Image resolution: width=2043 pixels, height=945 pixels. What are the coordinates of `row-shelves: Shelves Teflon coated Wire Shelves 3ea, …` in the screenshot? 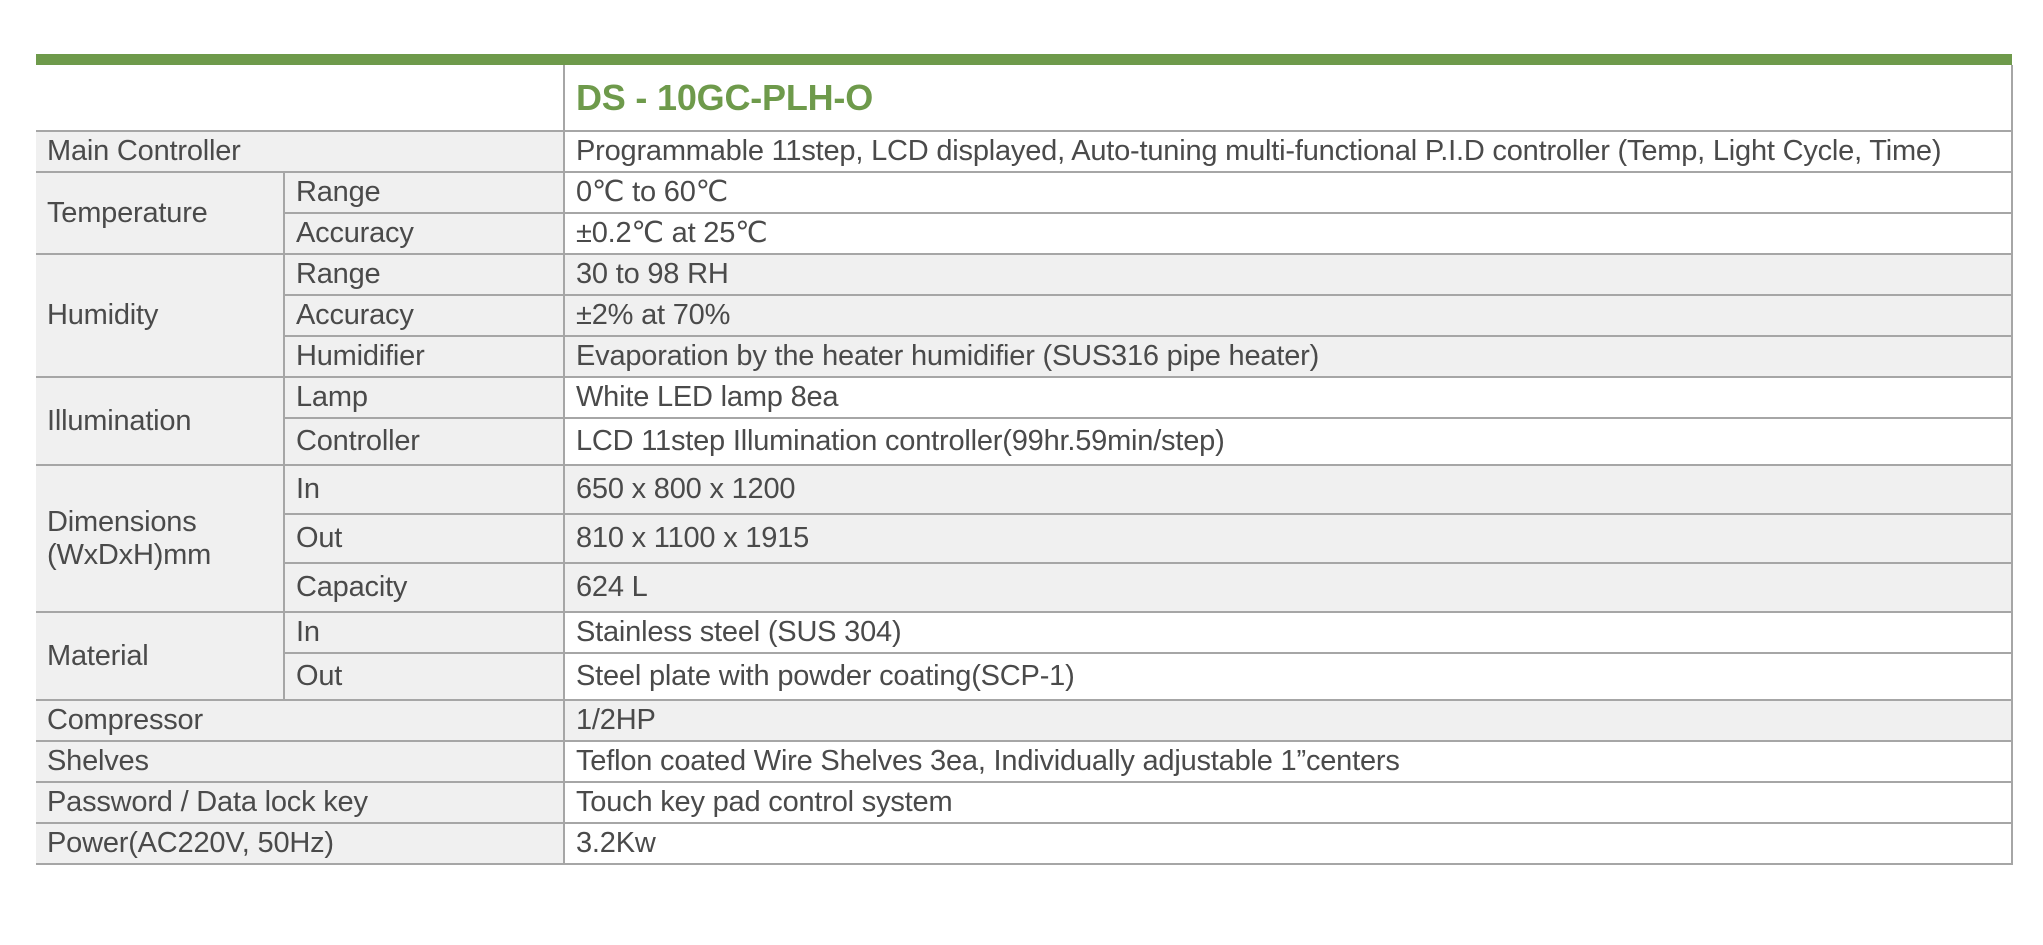 It's located at (1024, 761).